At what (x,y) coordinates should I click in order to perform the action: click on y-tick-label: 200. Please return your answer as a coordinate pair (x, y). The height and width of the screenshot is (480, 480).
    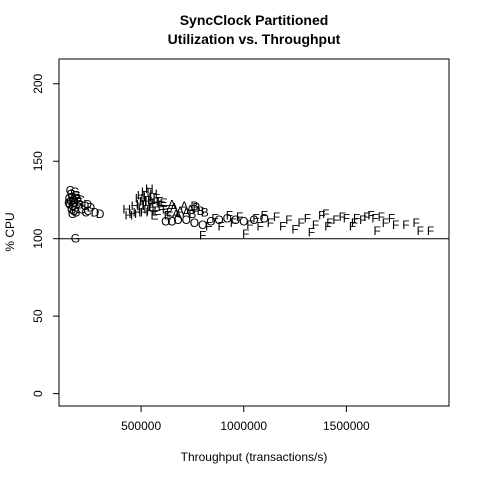
    Looking at the image, I should click on (38, 83).